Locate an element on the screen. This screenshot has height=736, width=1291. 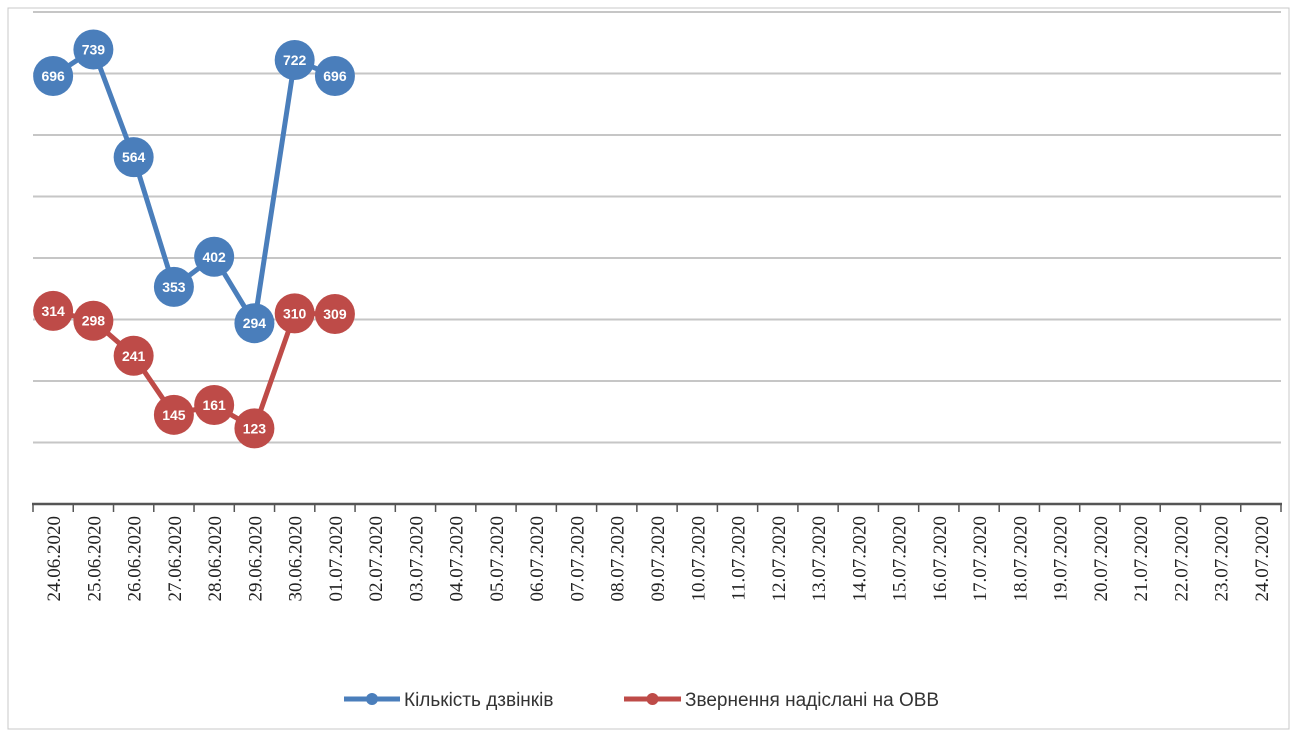
x-tick-label: 15.07.2020 is located at coordinates (900, 559).